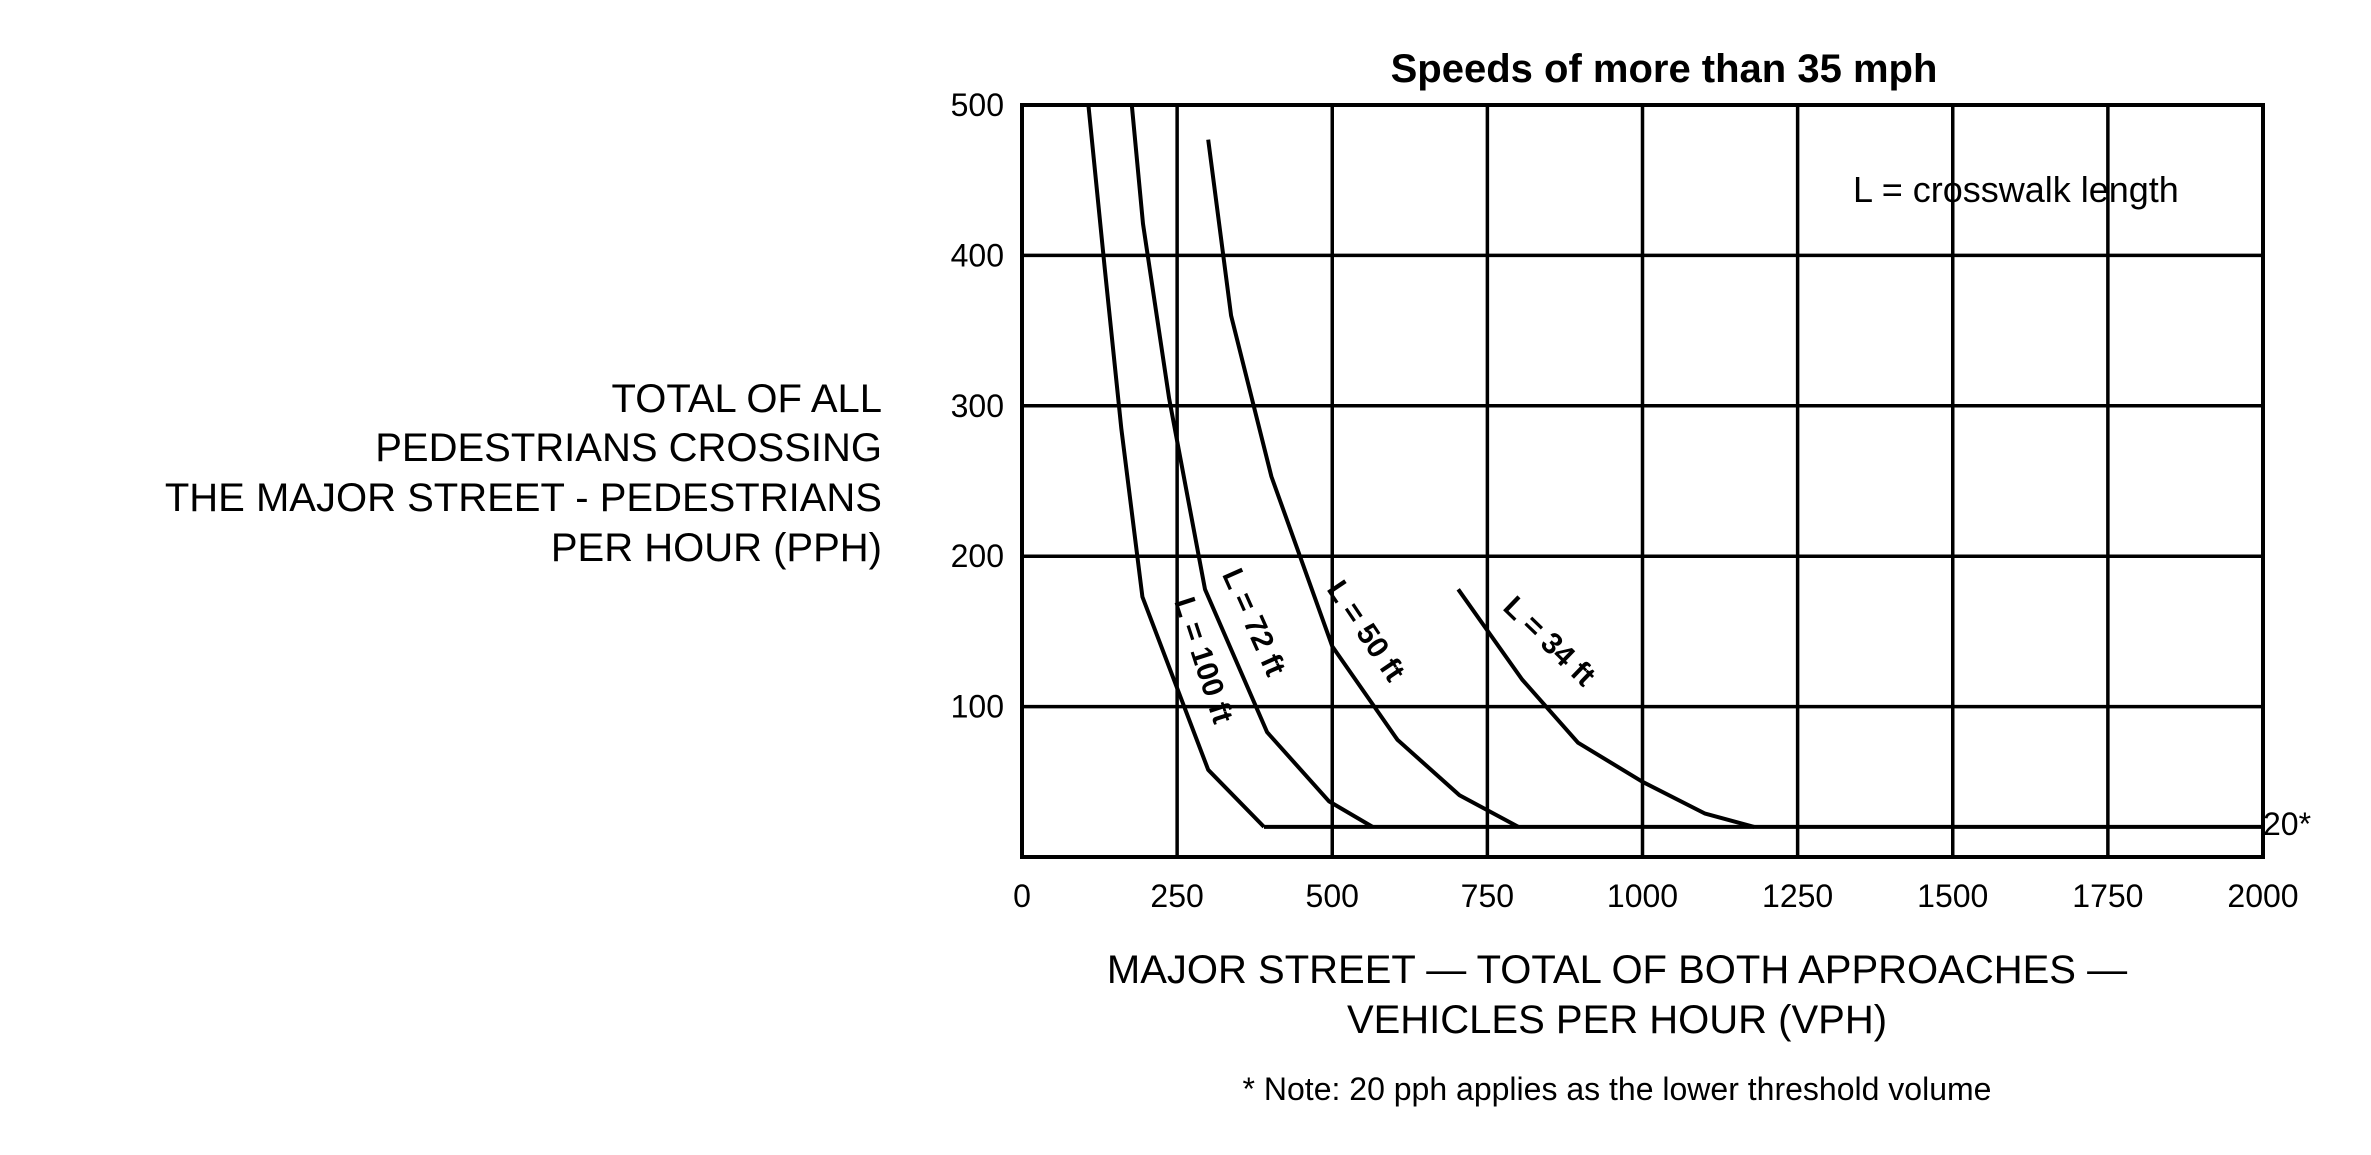 The image size is (2371, 1155). Describe the element at coordinates (1176, 466) in the screenshot. I see `series-line-l-100-ft` at that location.